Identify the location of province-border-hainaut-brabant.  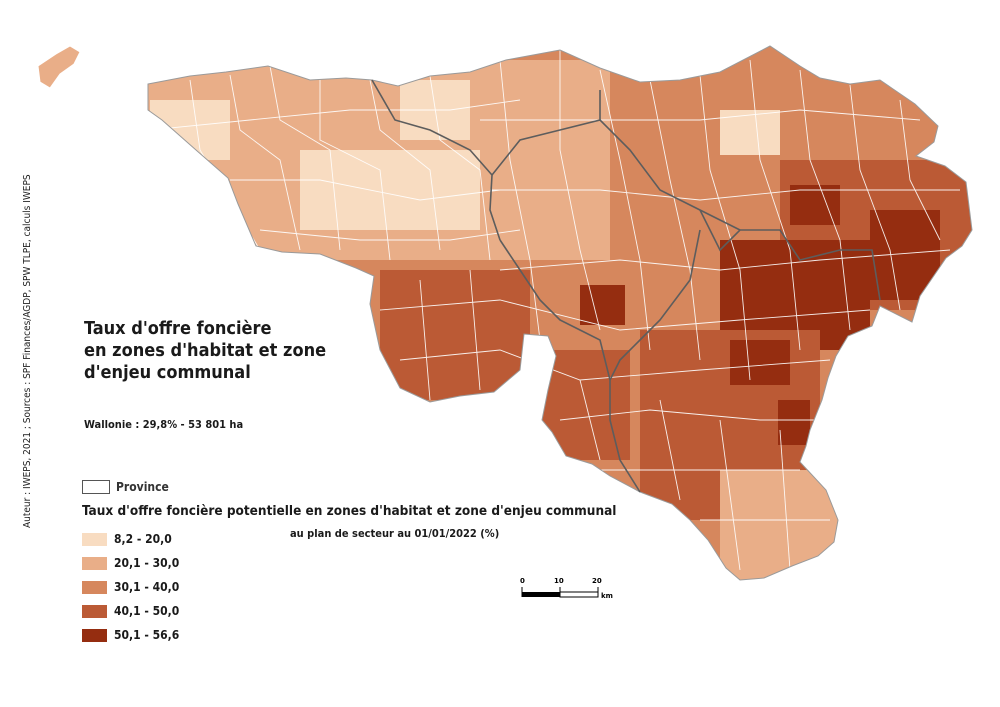
(436, 160).